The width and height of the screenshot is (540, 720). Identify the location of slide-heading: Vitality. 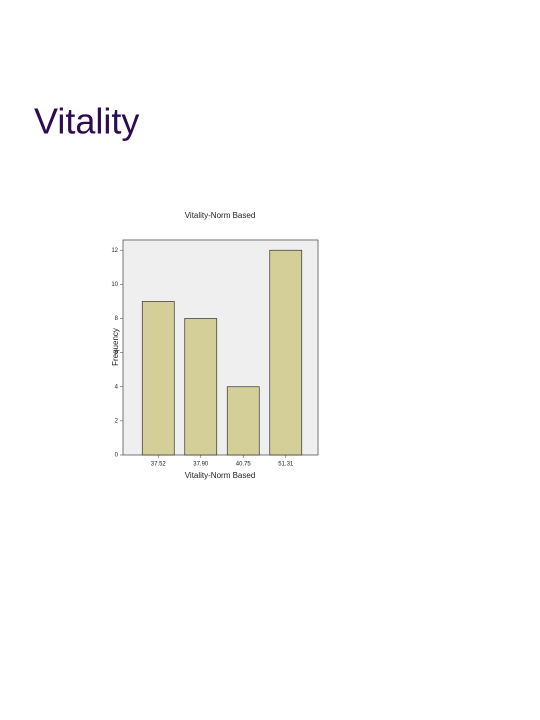
(86, 121).